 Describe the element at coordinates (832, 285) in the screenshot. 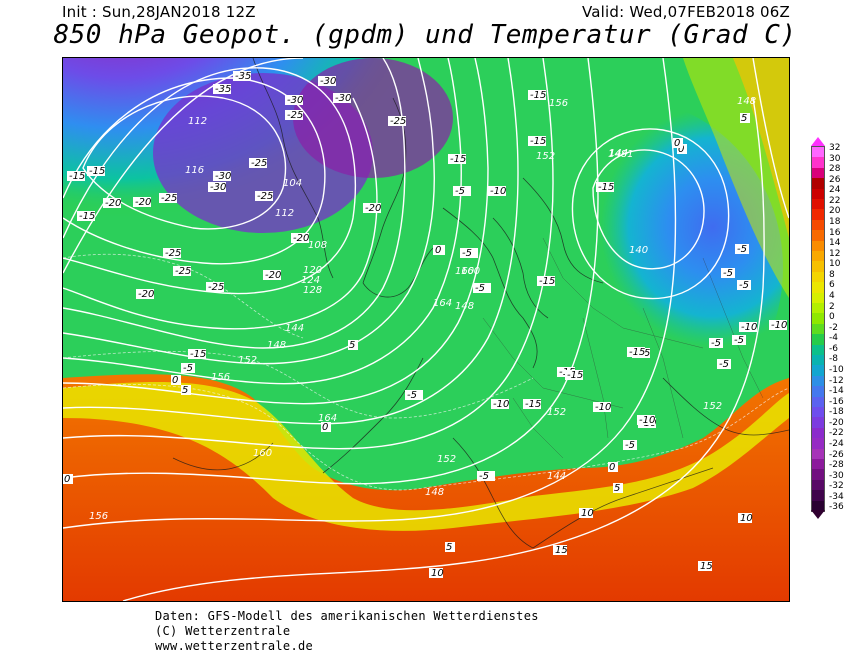

I see `color-scale-label: 6` at that location.